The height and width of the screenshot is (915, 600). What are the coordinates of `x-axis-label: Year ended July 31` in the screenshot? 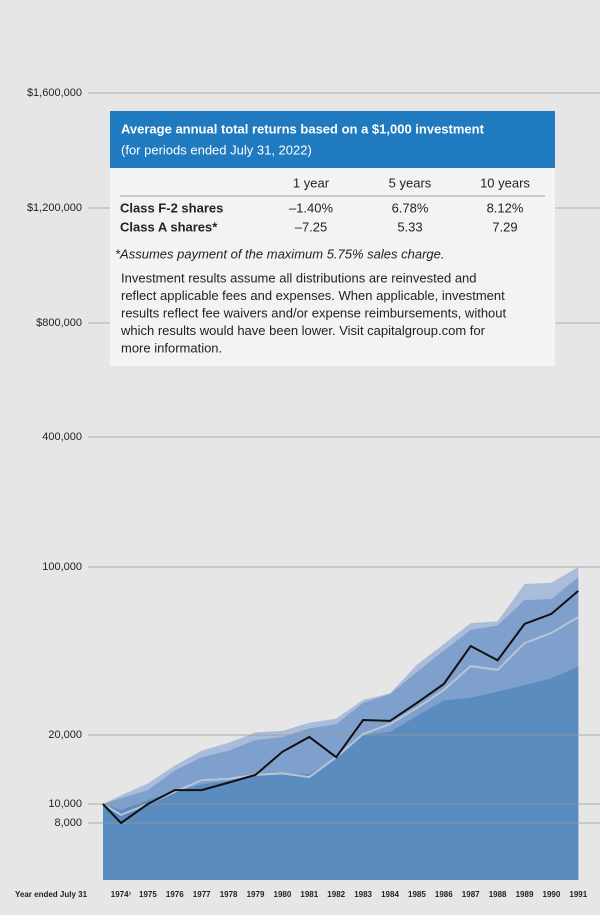 It's located at (51, 894).